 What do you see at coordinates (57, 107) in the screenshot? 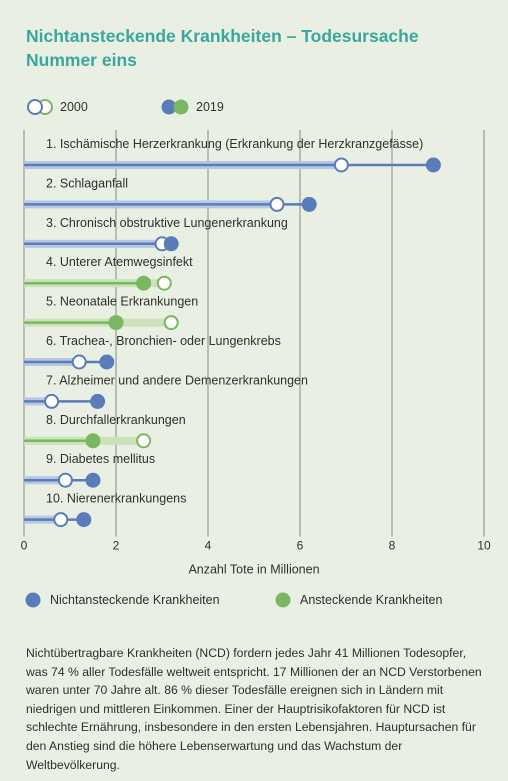
I see `legend-2000: 2000` at bounding box center [57, 107].